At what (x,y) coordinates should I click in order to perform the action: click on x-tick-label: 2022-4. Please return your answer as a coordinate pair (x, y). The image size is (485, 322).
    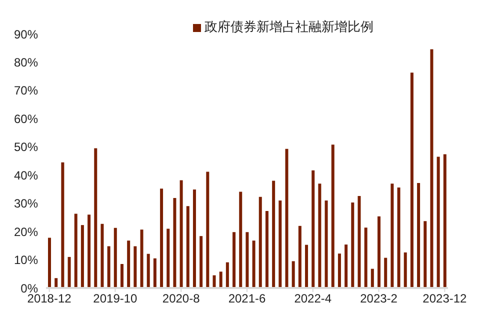
    Looking at the image, I should click on (313, 299).